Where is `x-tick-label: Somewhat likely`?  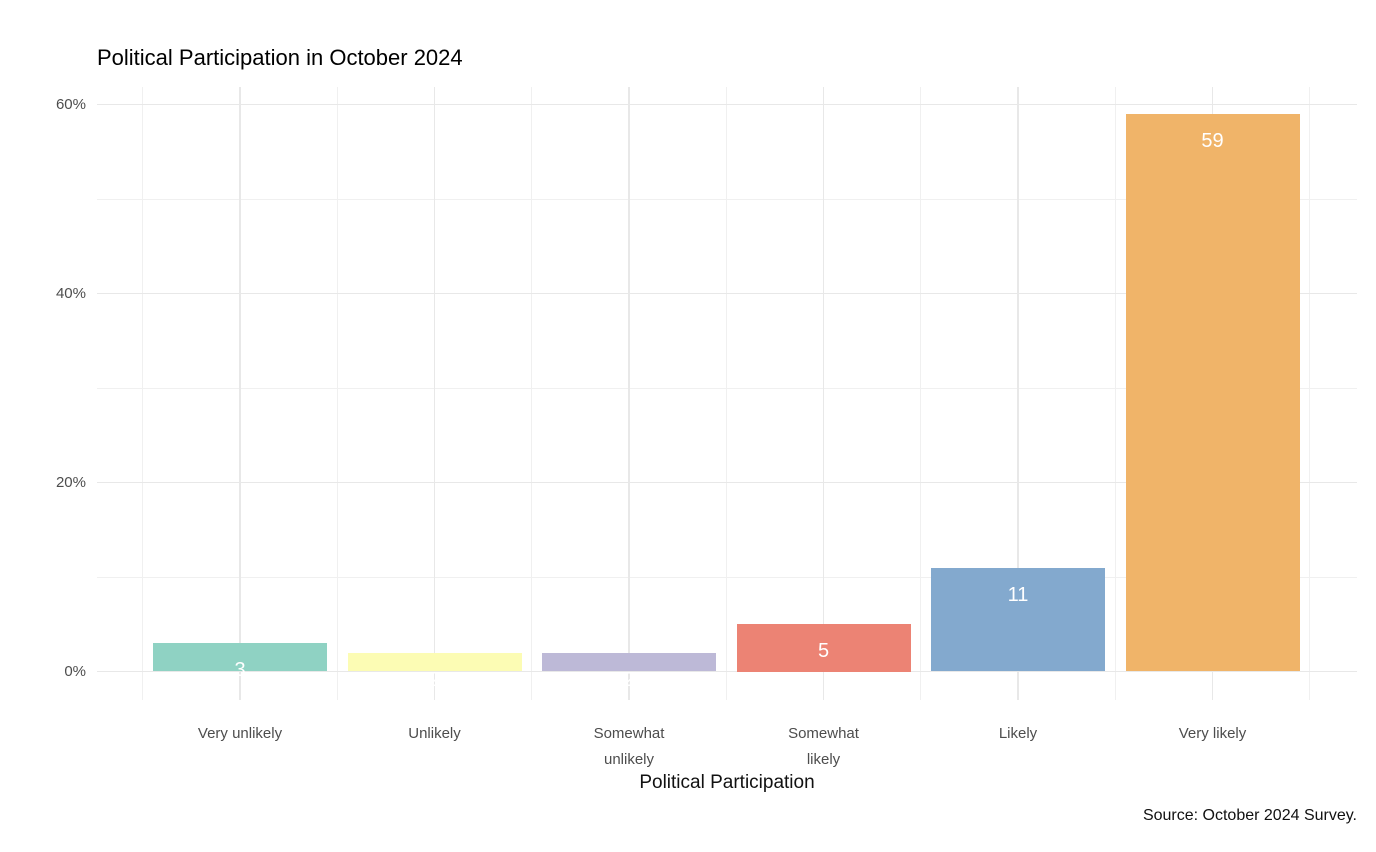 x-tick-label: Somewhat likely is located at coordinates (823, 746).